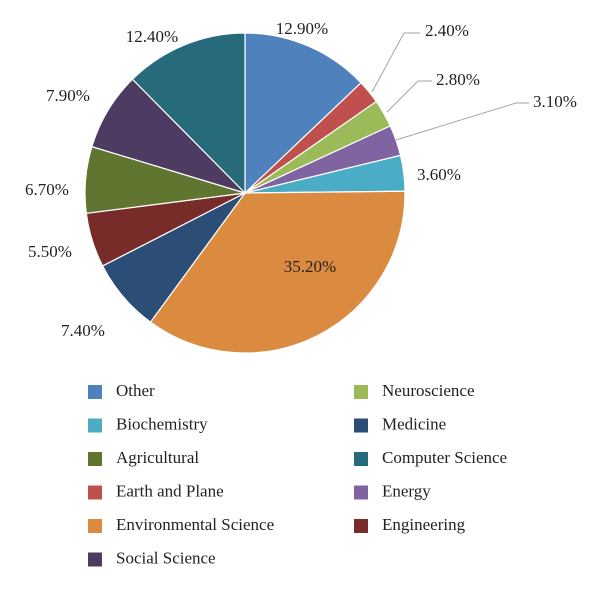 This screenshot has width=600, height=590. I want to click on legend-item-medicine: Medicine, so click(400, 423).